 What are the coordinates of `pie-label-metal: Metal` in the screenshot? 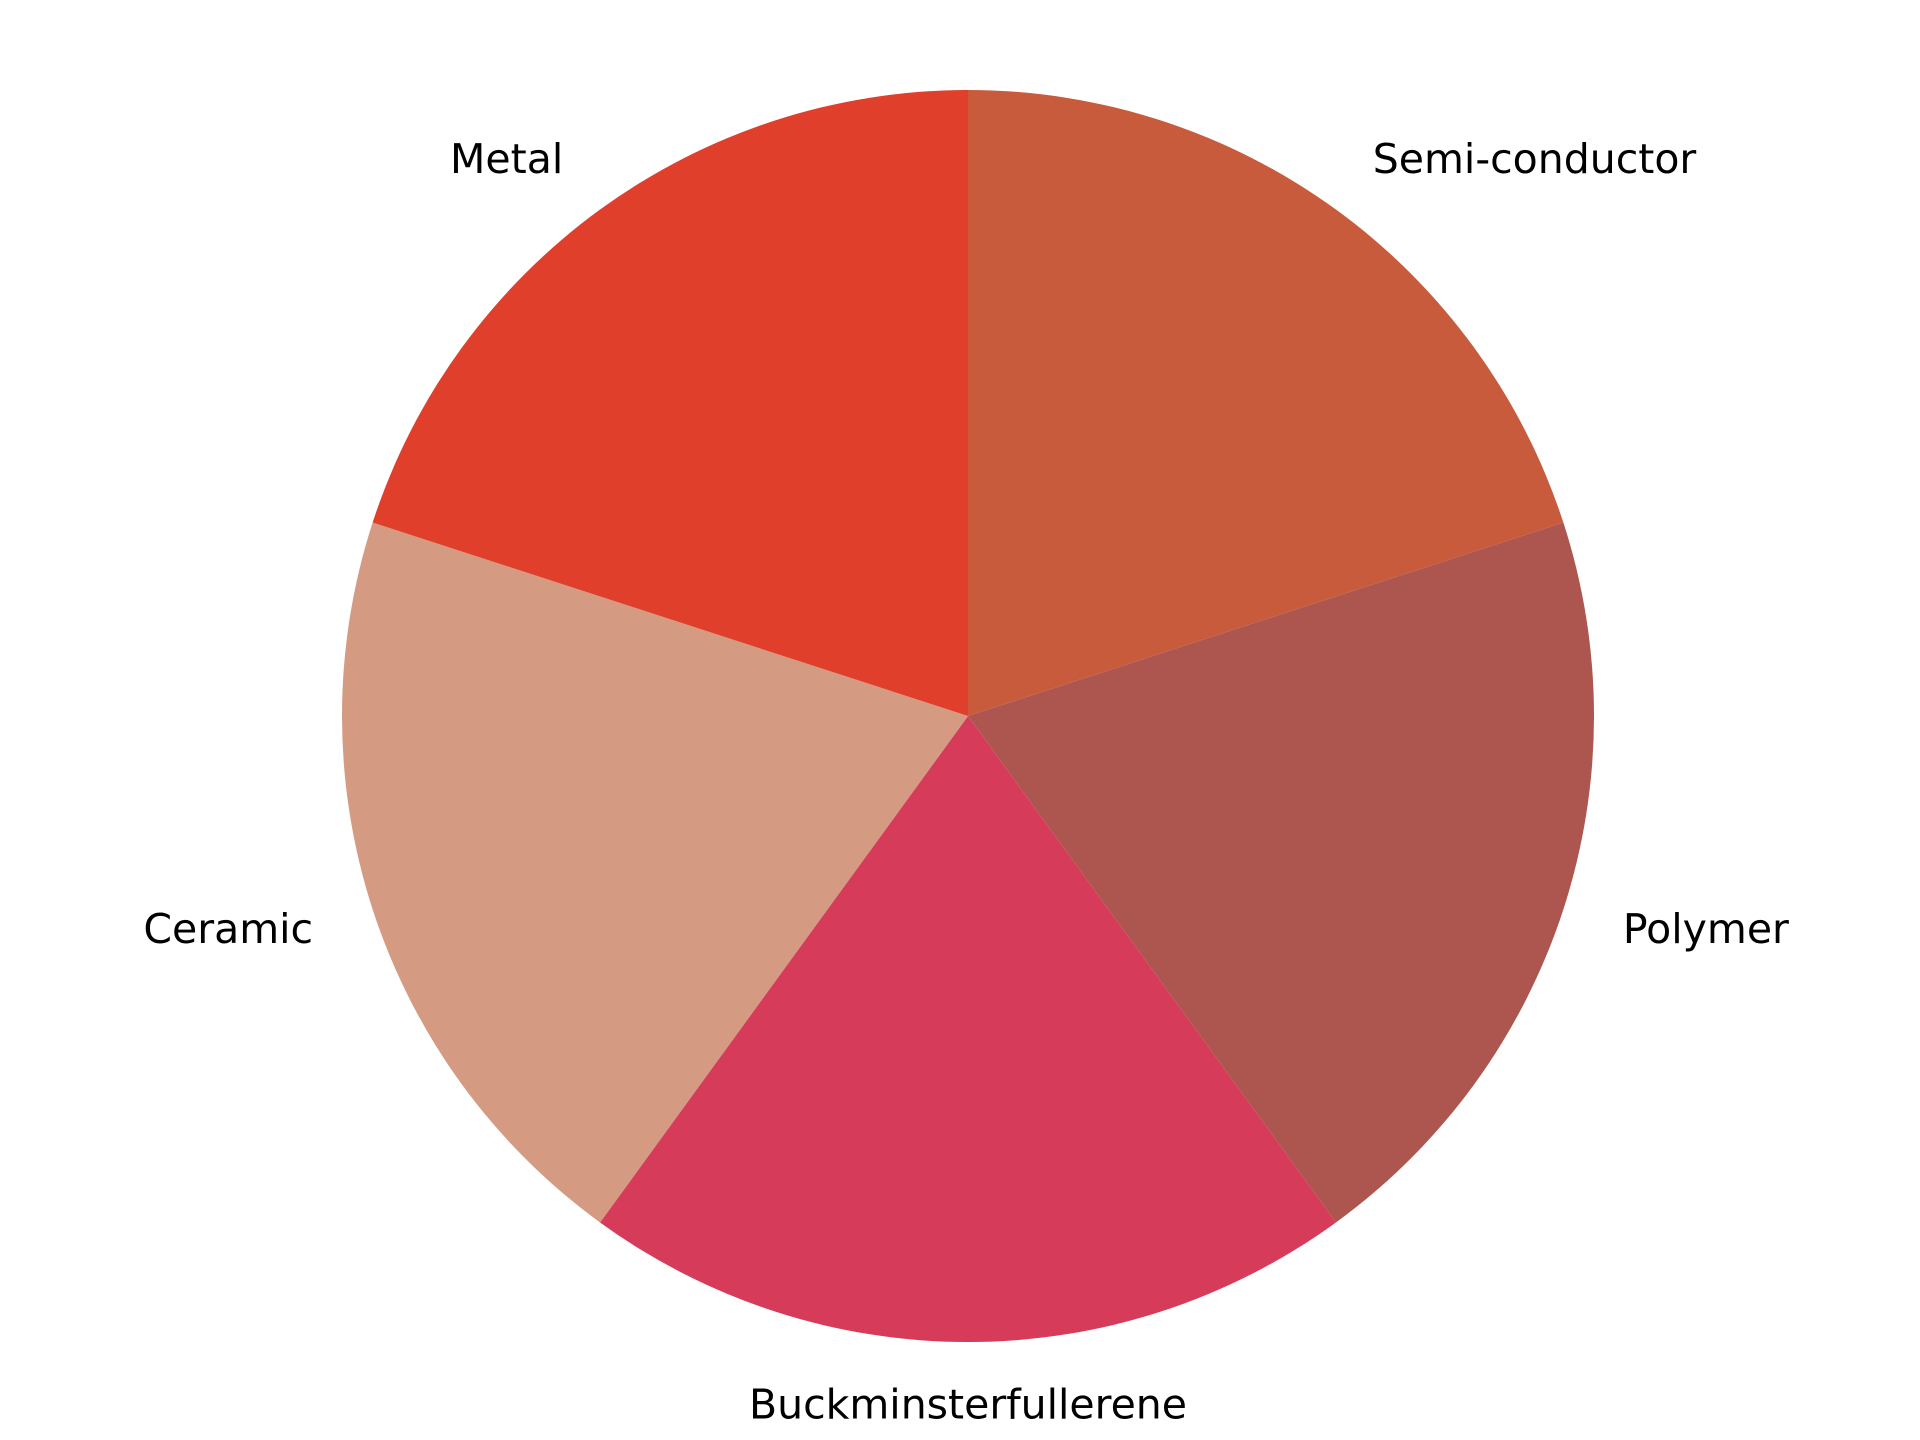 It's located at (506, 159).